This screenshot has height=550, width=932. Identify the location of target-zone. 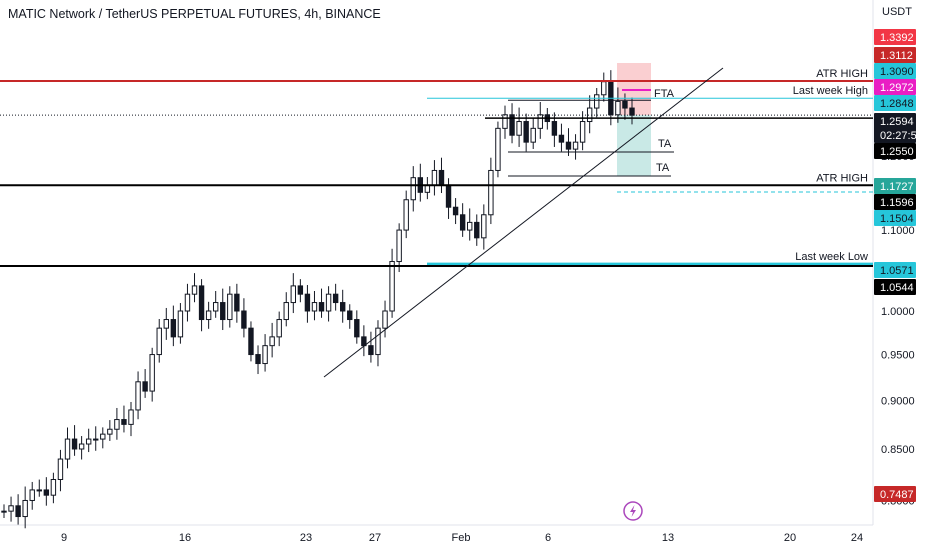
(634, 145).